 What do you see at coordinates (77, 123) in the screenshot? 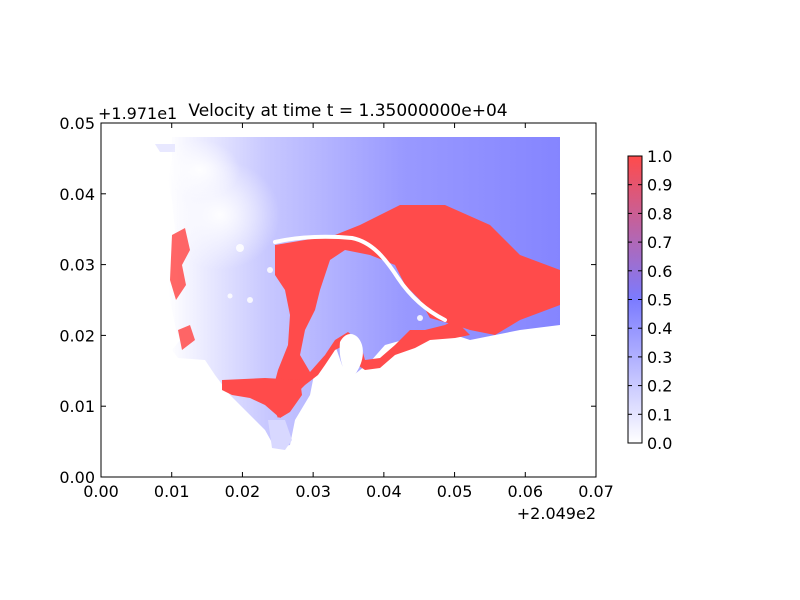
I see `y-tick-label: 0.05` at bounding box center [77, 123].